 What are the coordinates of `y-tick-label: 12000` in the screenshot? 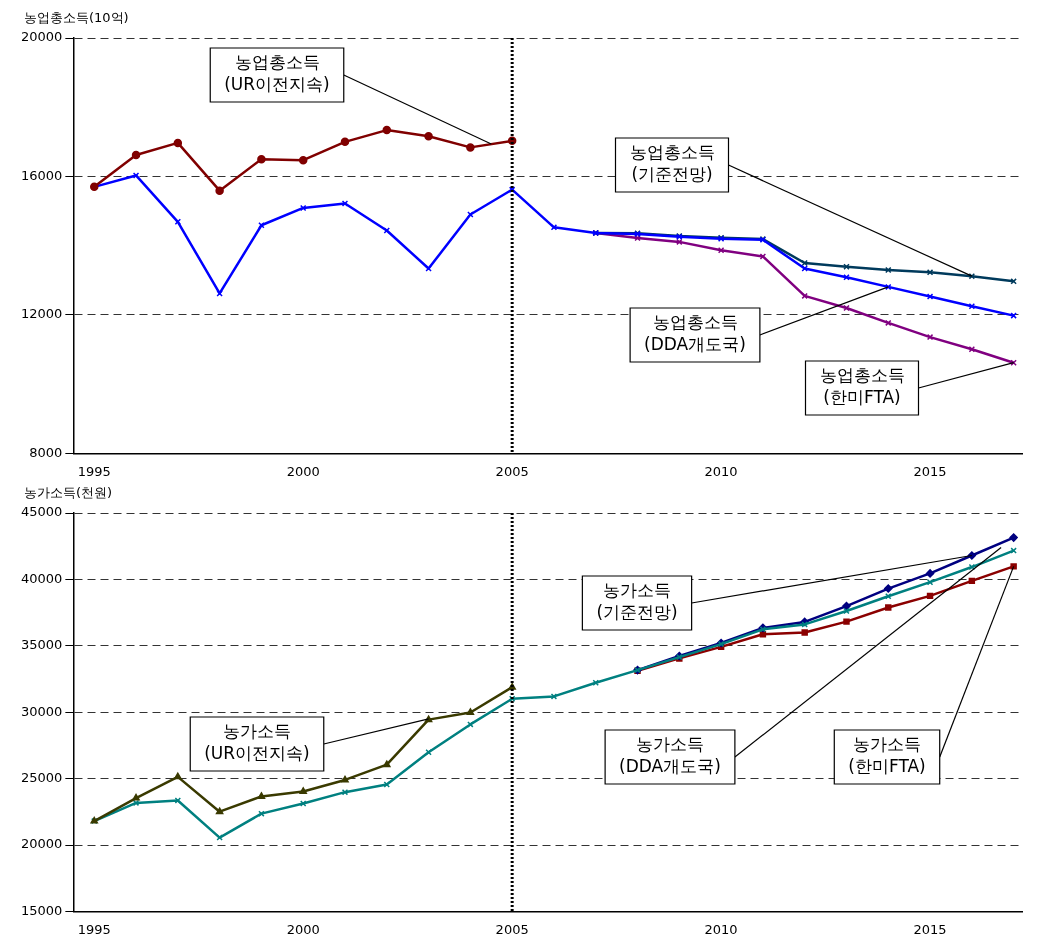 It's located at (42, 314).